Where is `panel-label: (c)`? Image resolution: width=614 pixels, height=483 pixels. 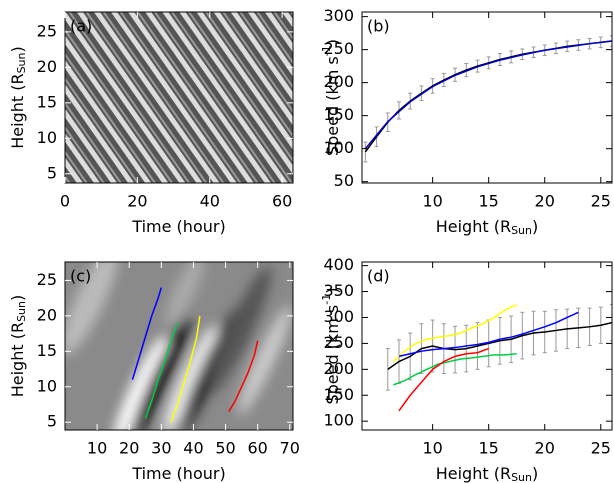
panel-label: (c) is located at coordinates (80, 276).